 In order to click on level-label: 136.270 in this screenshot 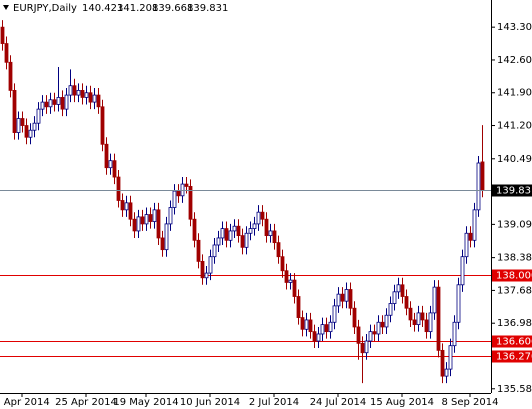, I will do `click(514, 357)`.